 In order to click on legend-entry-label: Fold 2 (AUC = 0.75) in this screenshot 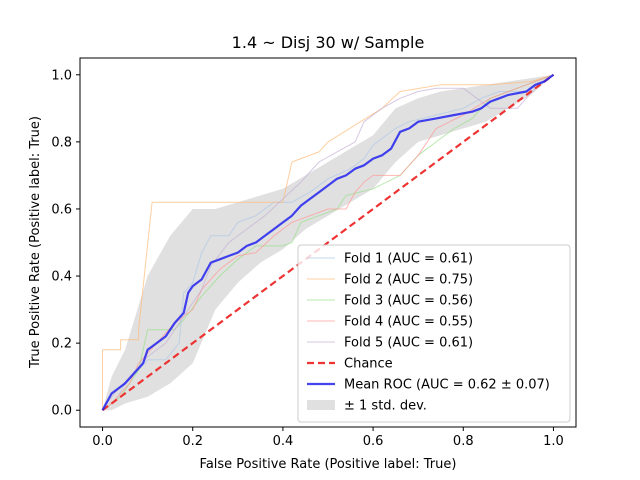, I will do `click(408, 280)`.